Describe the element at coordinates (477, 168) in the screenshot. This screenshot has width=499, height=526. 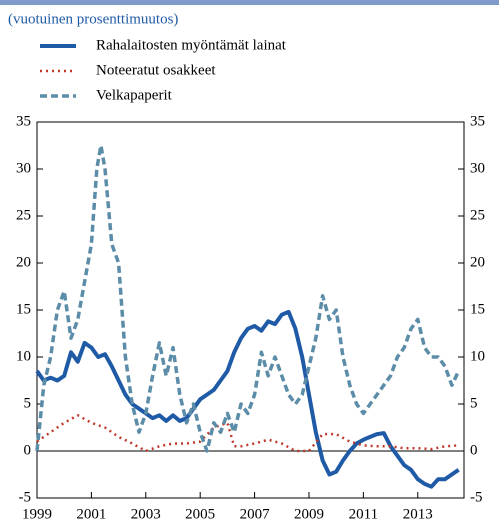
I see `y2-tick-label: 30` at that location.